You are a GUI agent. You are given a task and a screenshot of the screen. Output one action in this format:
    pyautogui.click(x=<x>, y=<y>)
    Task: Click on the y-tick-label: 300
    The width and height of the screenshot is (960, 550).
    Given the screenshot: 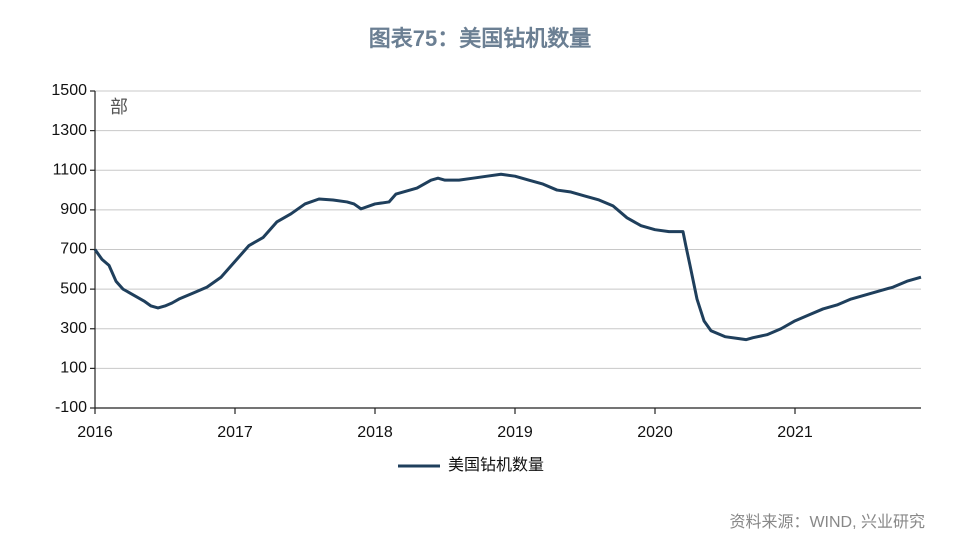 What is the action you would take?
    pyautogui.click(x=73, y=328)
    